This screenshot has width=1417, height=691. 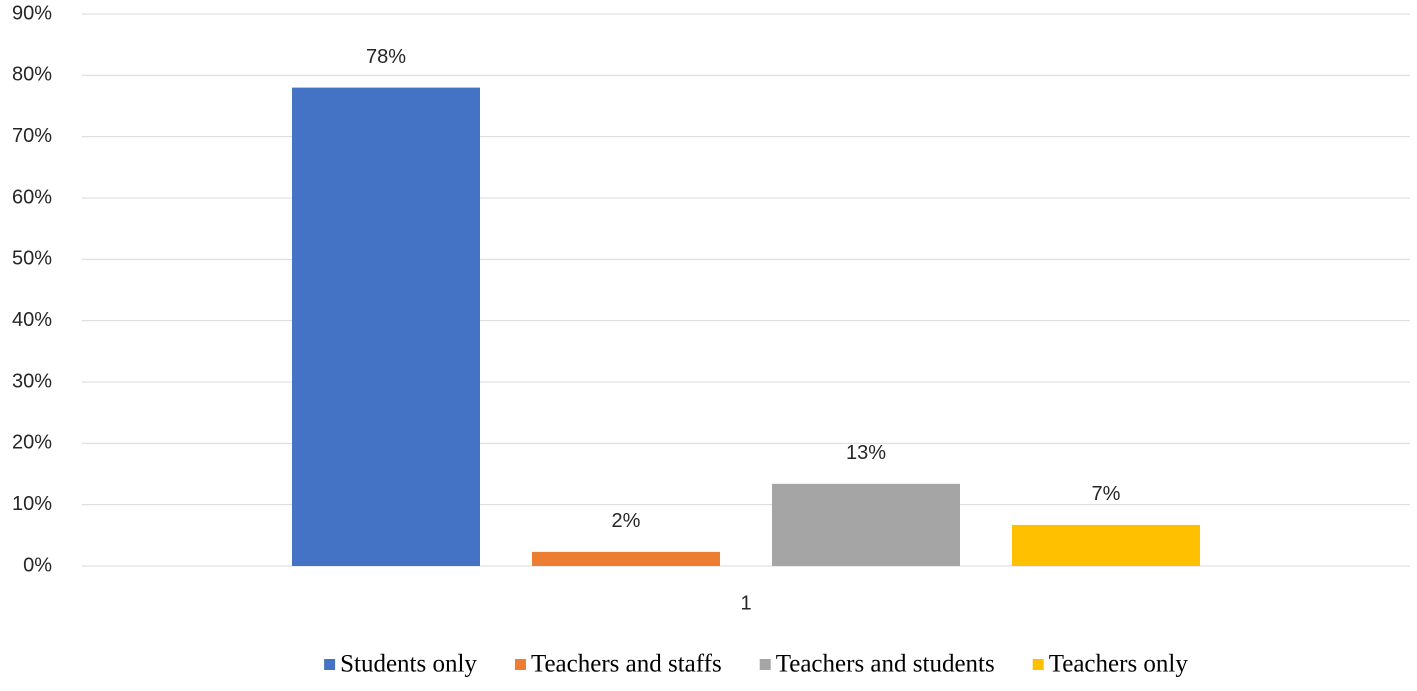 What do you see at coordinates (1106, 494) in the screenshot?
I see `value-label: 7%` at bounding box center [1106, 494].